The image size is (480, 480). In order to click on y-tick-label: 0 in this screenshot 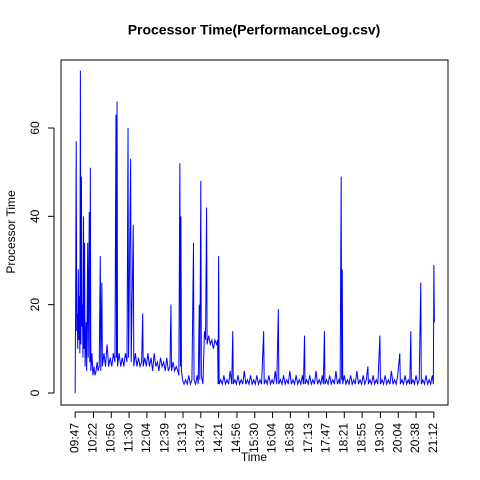, I will do `click(35, 392)`.